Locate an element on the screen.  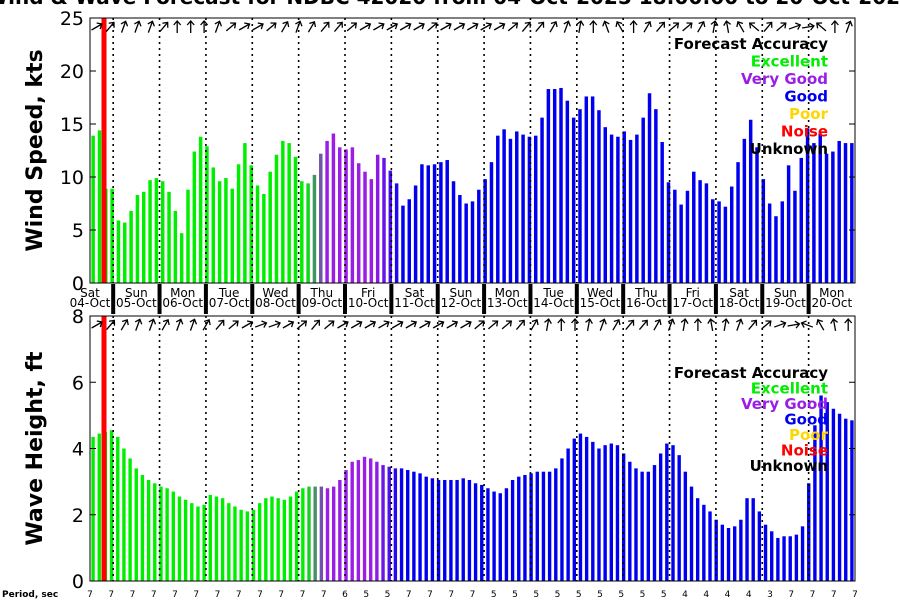
y-axis-label: Wave Height, ft is located at coordinates (35, 448).